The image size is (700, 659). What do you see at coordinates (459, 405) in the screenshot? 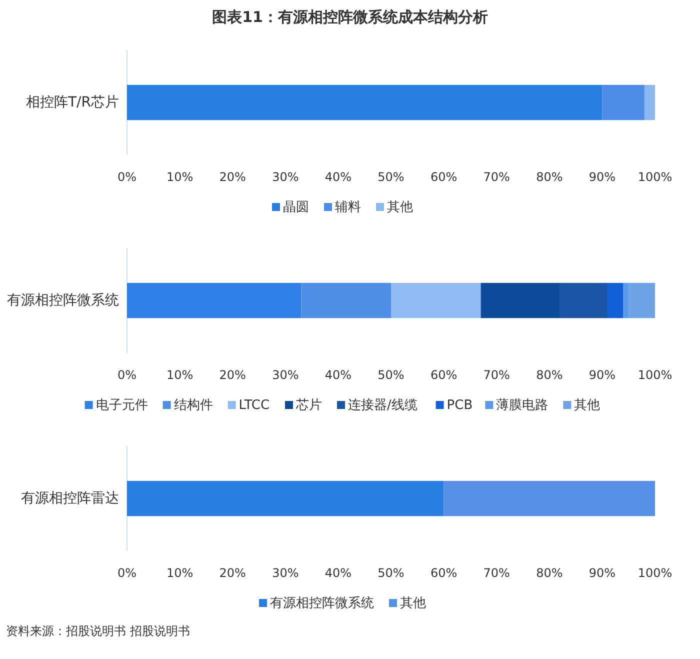
I see `legend-label: PCB` at bounding box center [459, 405].